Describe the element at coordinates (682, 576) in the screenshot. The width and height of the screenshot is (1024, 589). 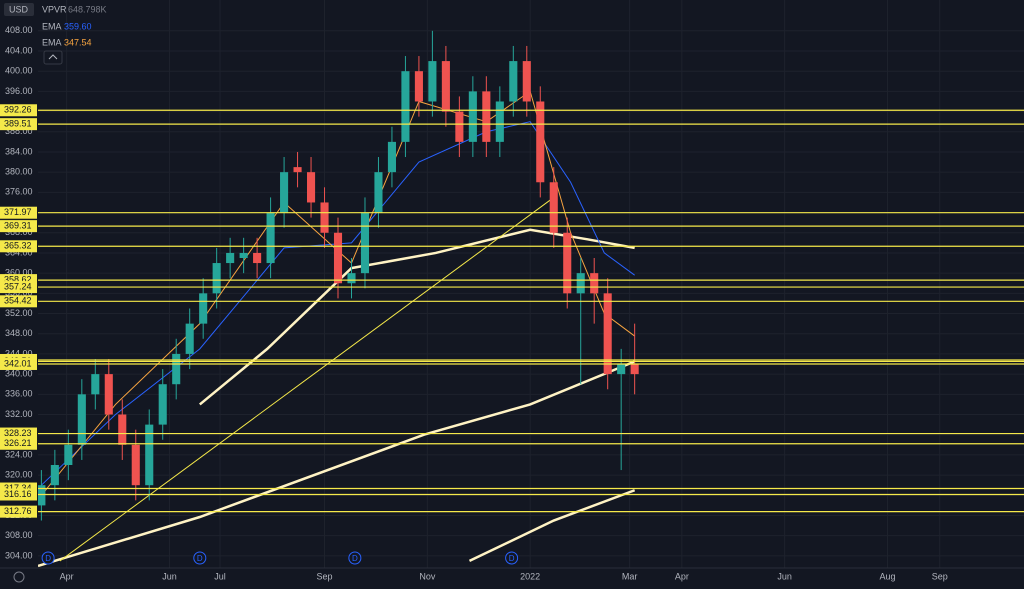
I see `x-tick-label: Apr` at that location.